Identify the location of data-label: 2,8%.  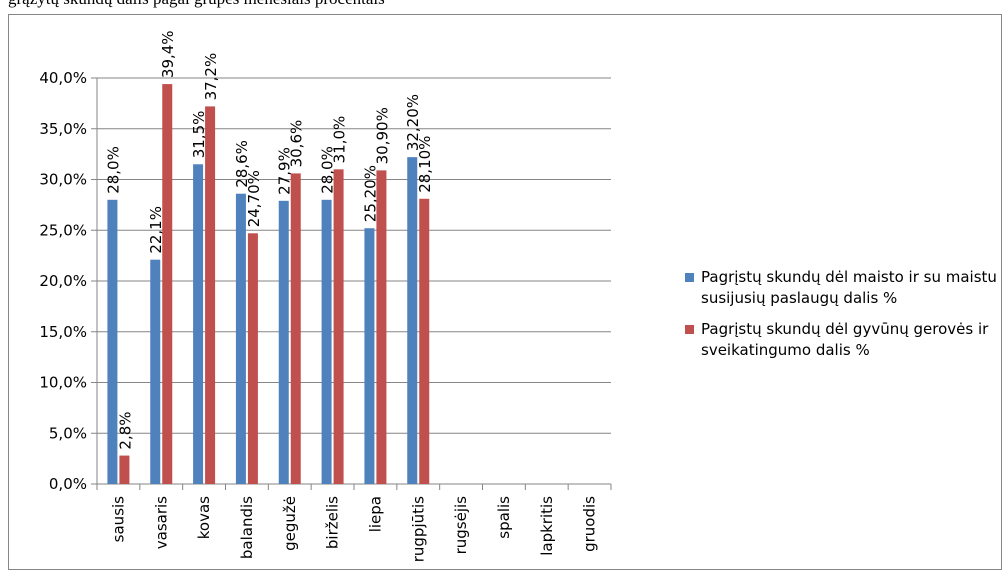
(125, 430).